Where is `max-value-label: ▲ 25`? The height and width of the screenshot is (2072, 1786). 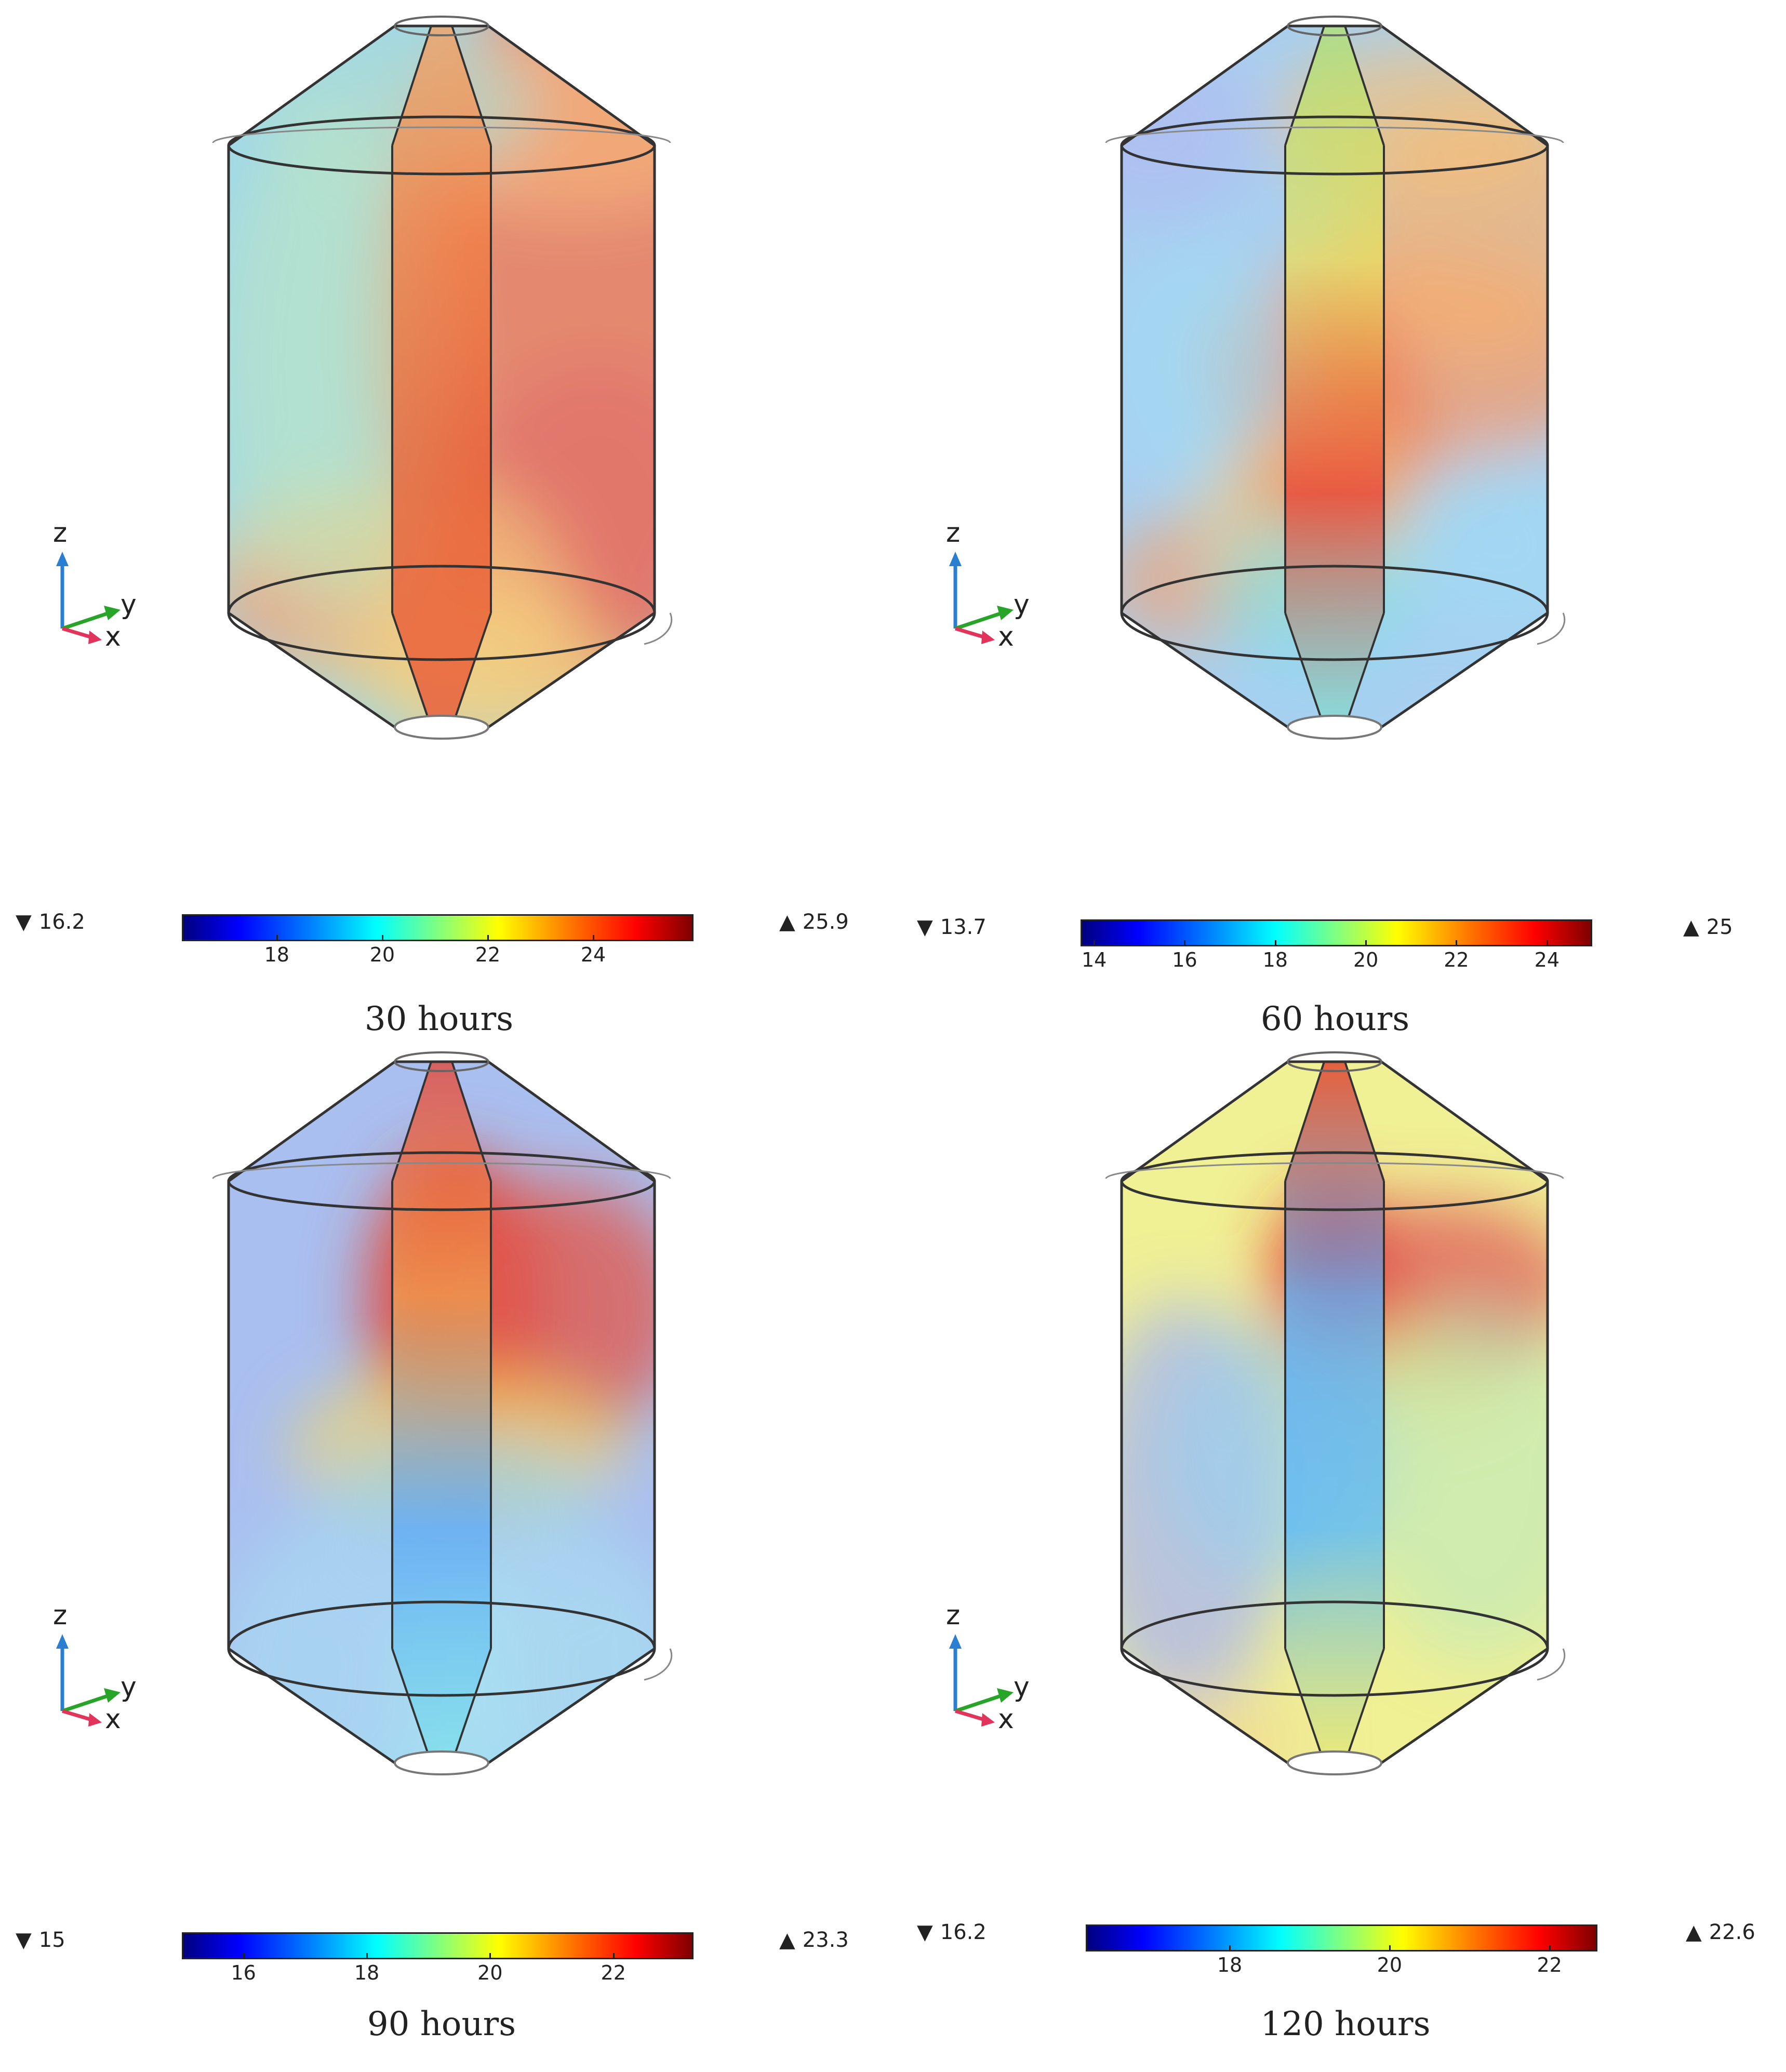 max-value-label: ▲ 25 is located at coordinates (1708, 927).